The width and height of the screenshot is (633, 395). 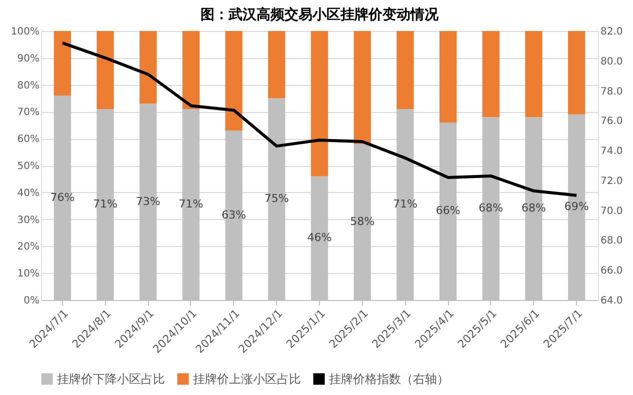 I want to click on data-label: 46%, so click(x=319, y=237).